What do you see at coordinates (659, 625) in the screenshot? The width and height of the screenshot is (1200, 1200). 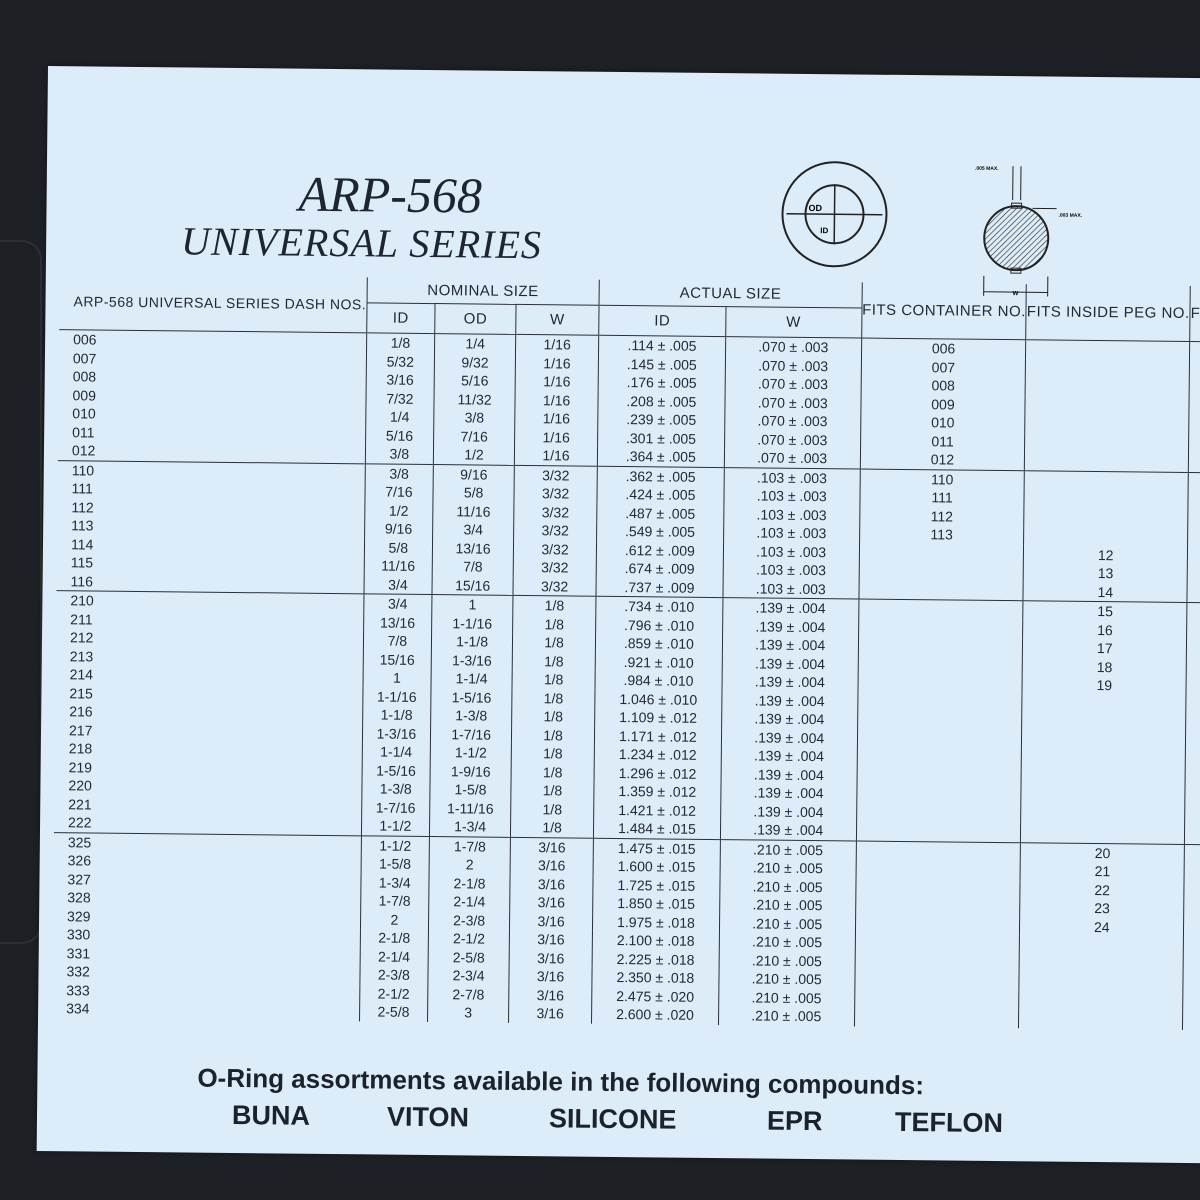 I see `actual-id-cell: .796 ± .010` at bounding box center [659, 625].